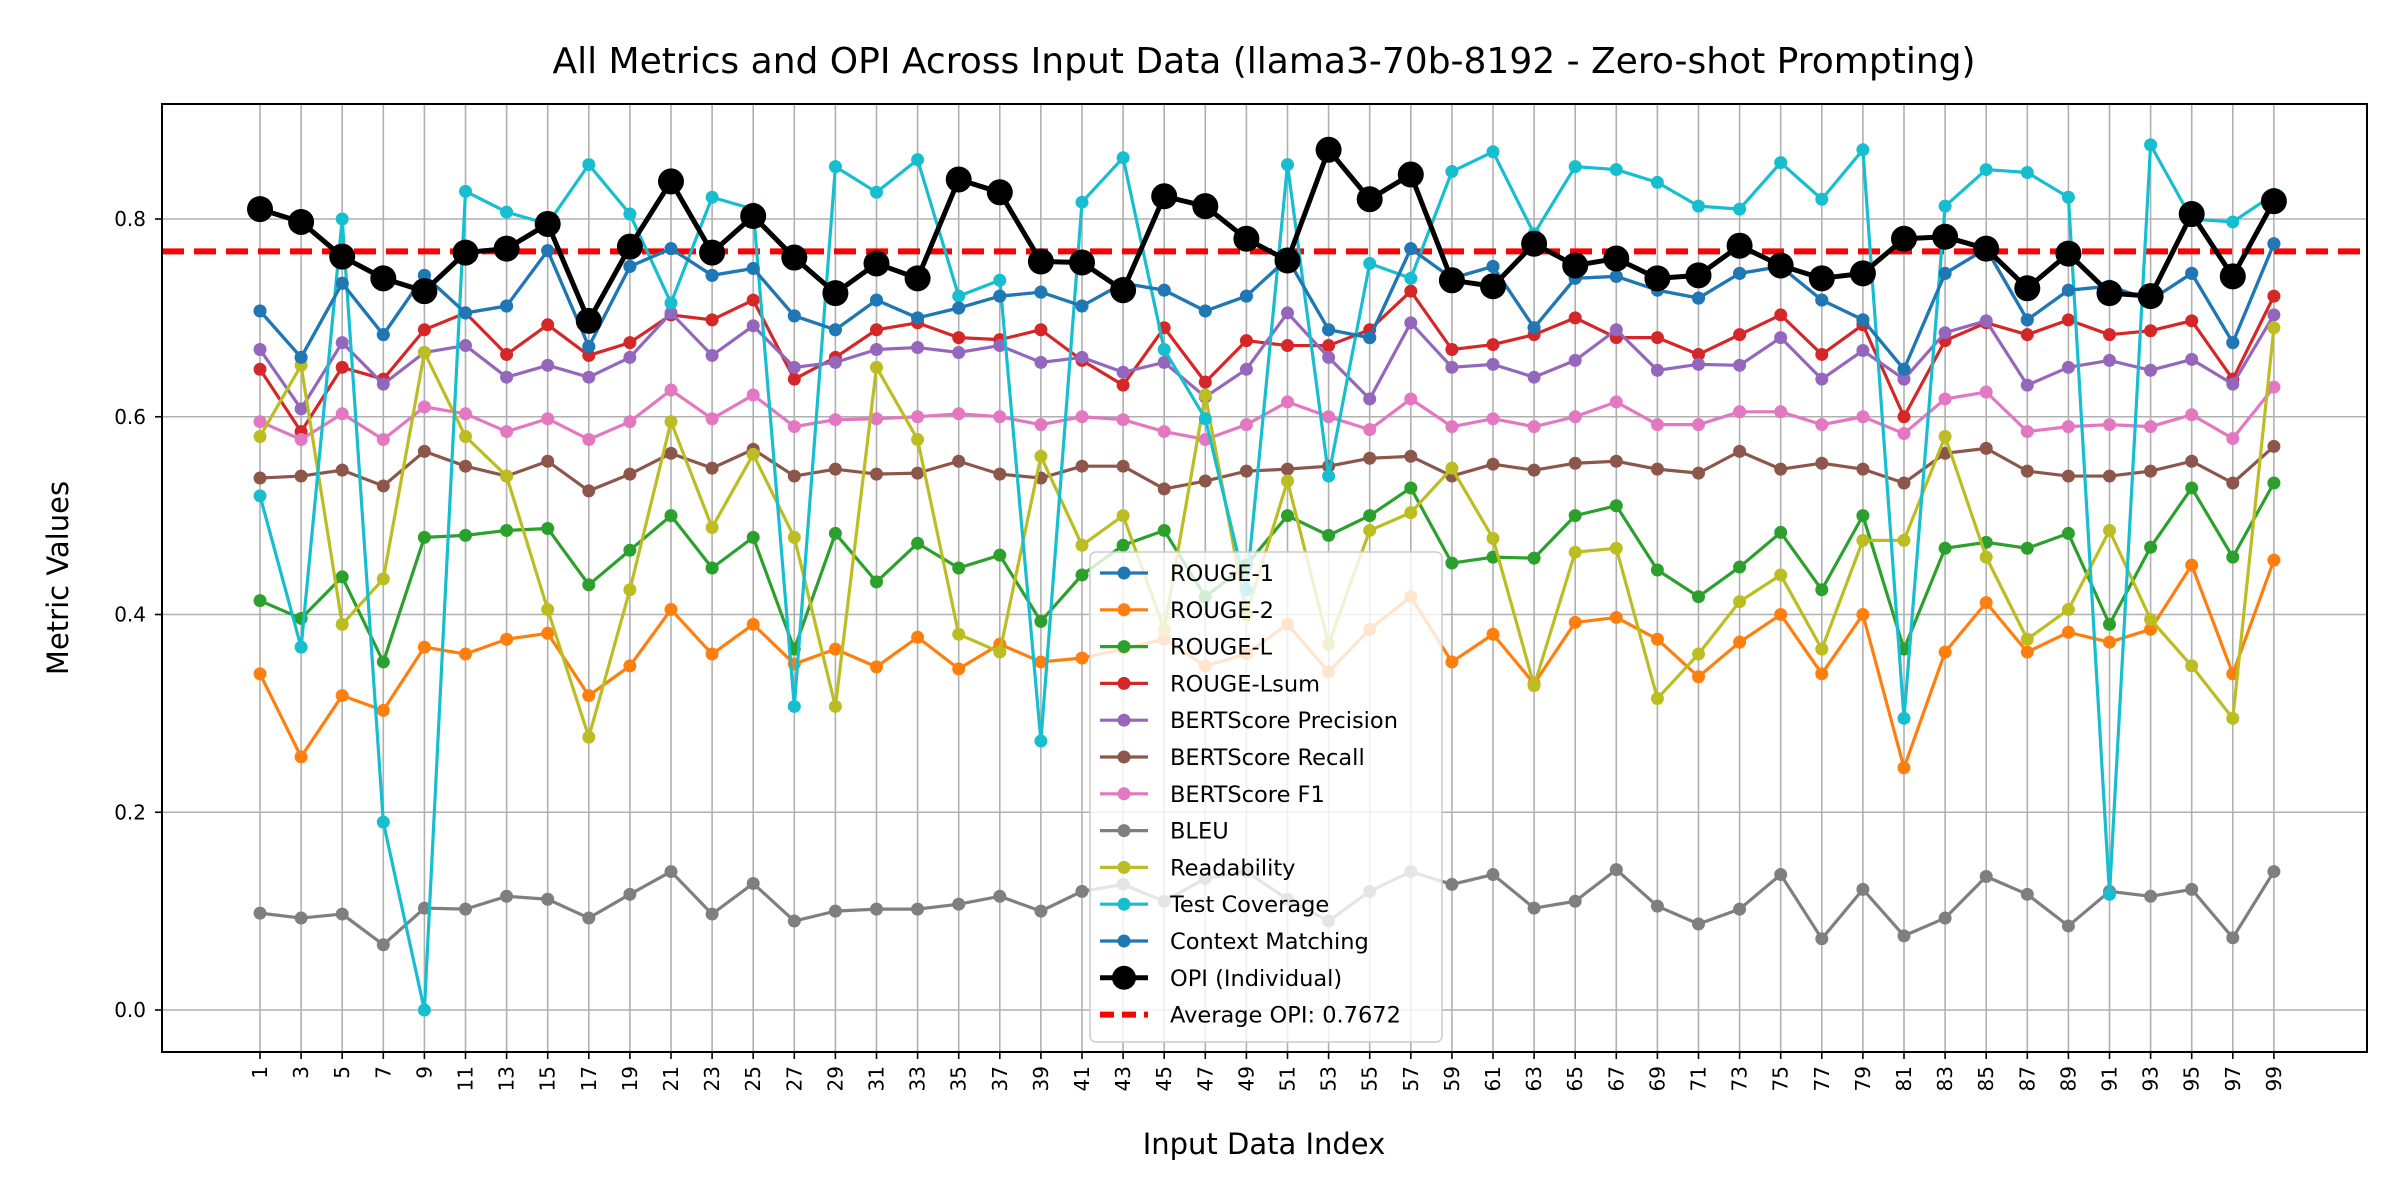  I want to click on series-line-bertscore-recall, so click(1267, 469).